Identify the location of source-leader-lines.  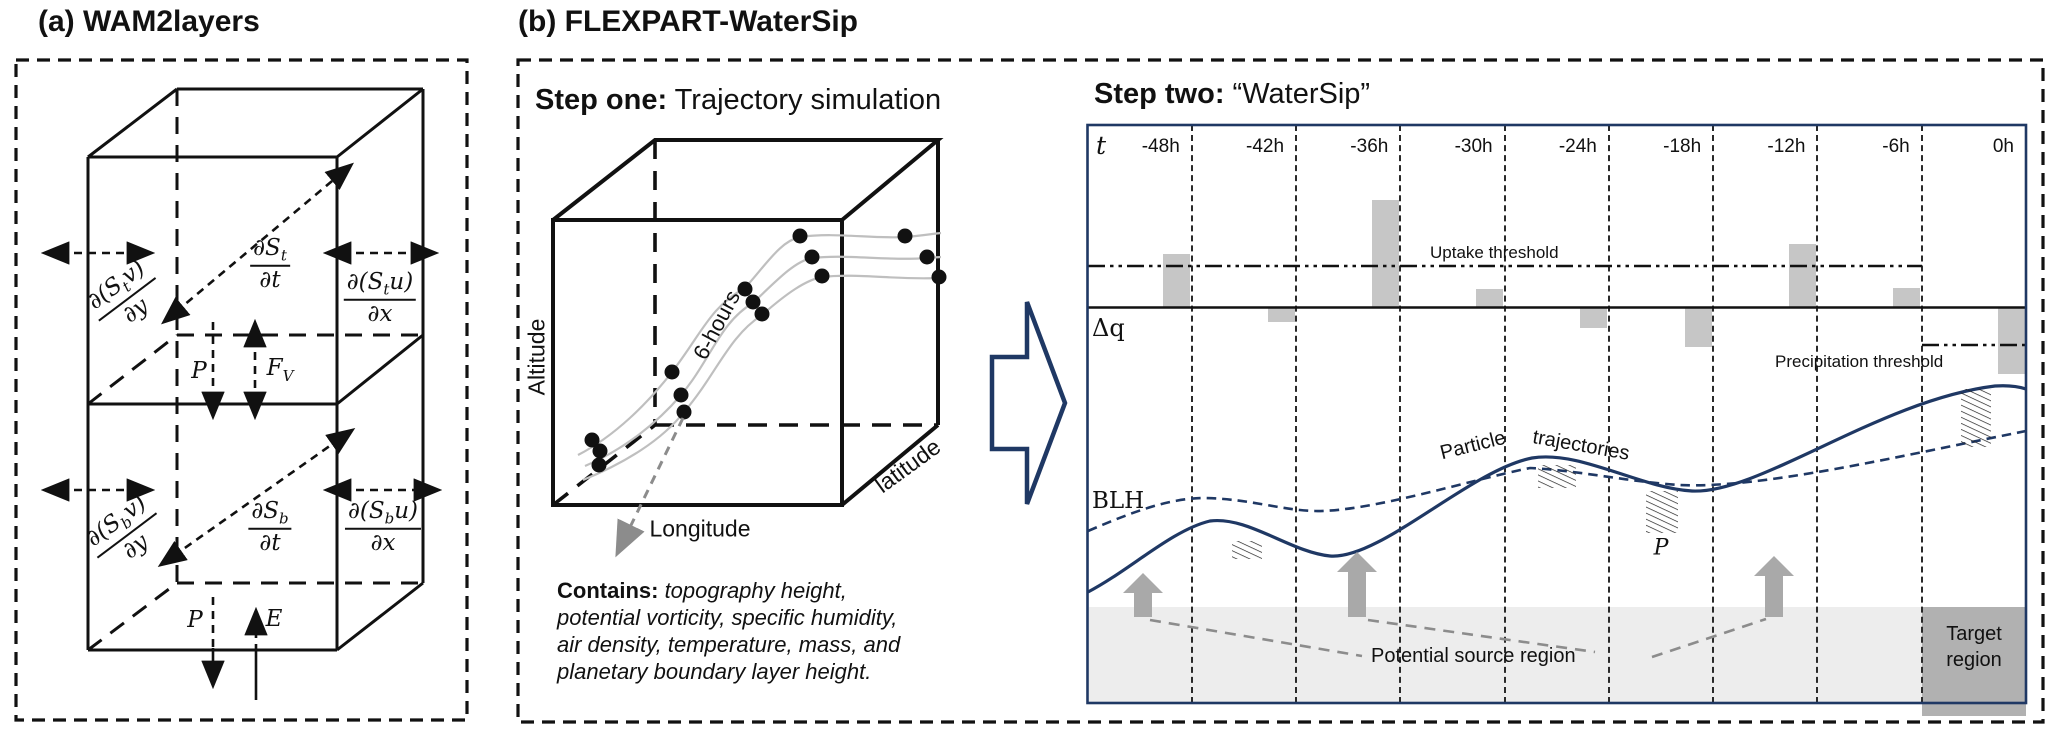
(1458, 638).